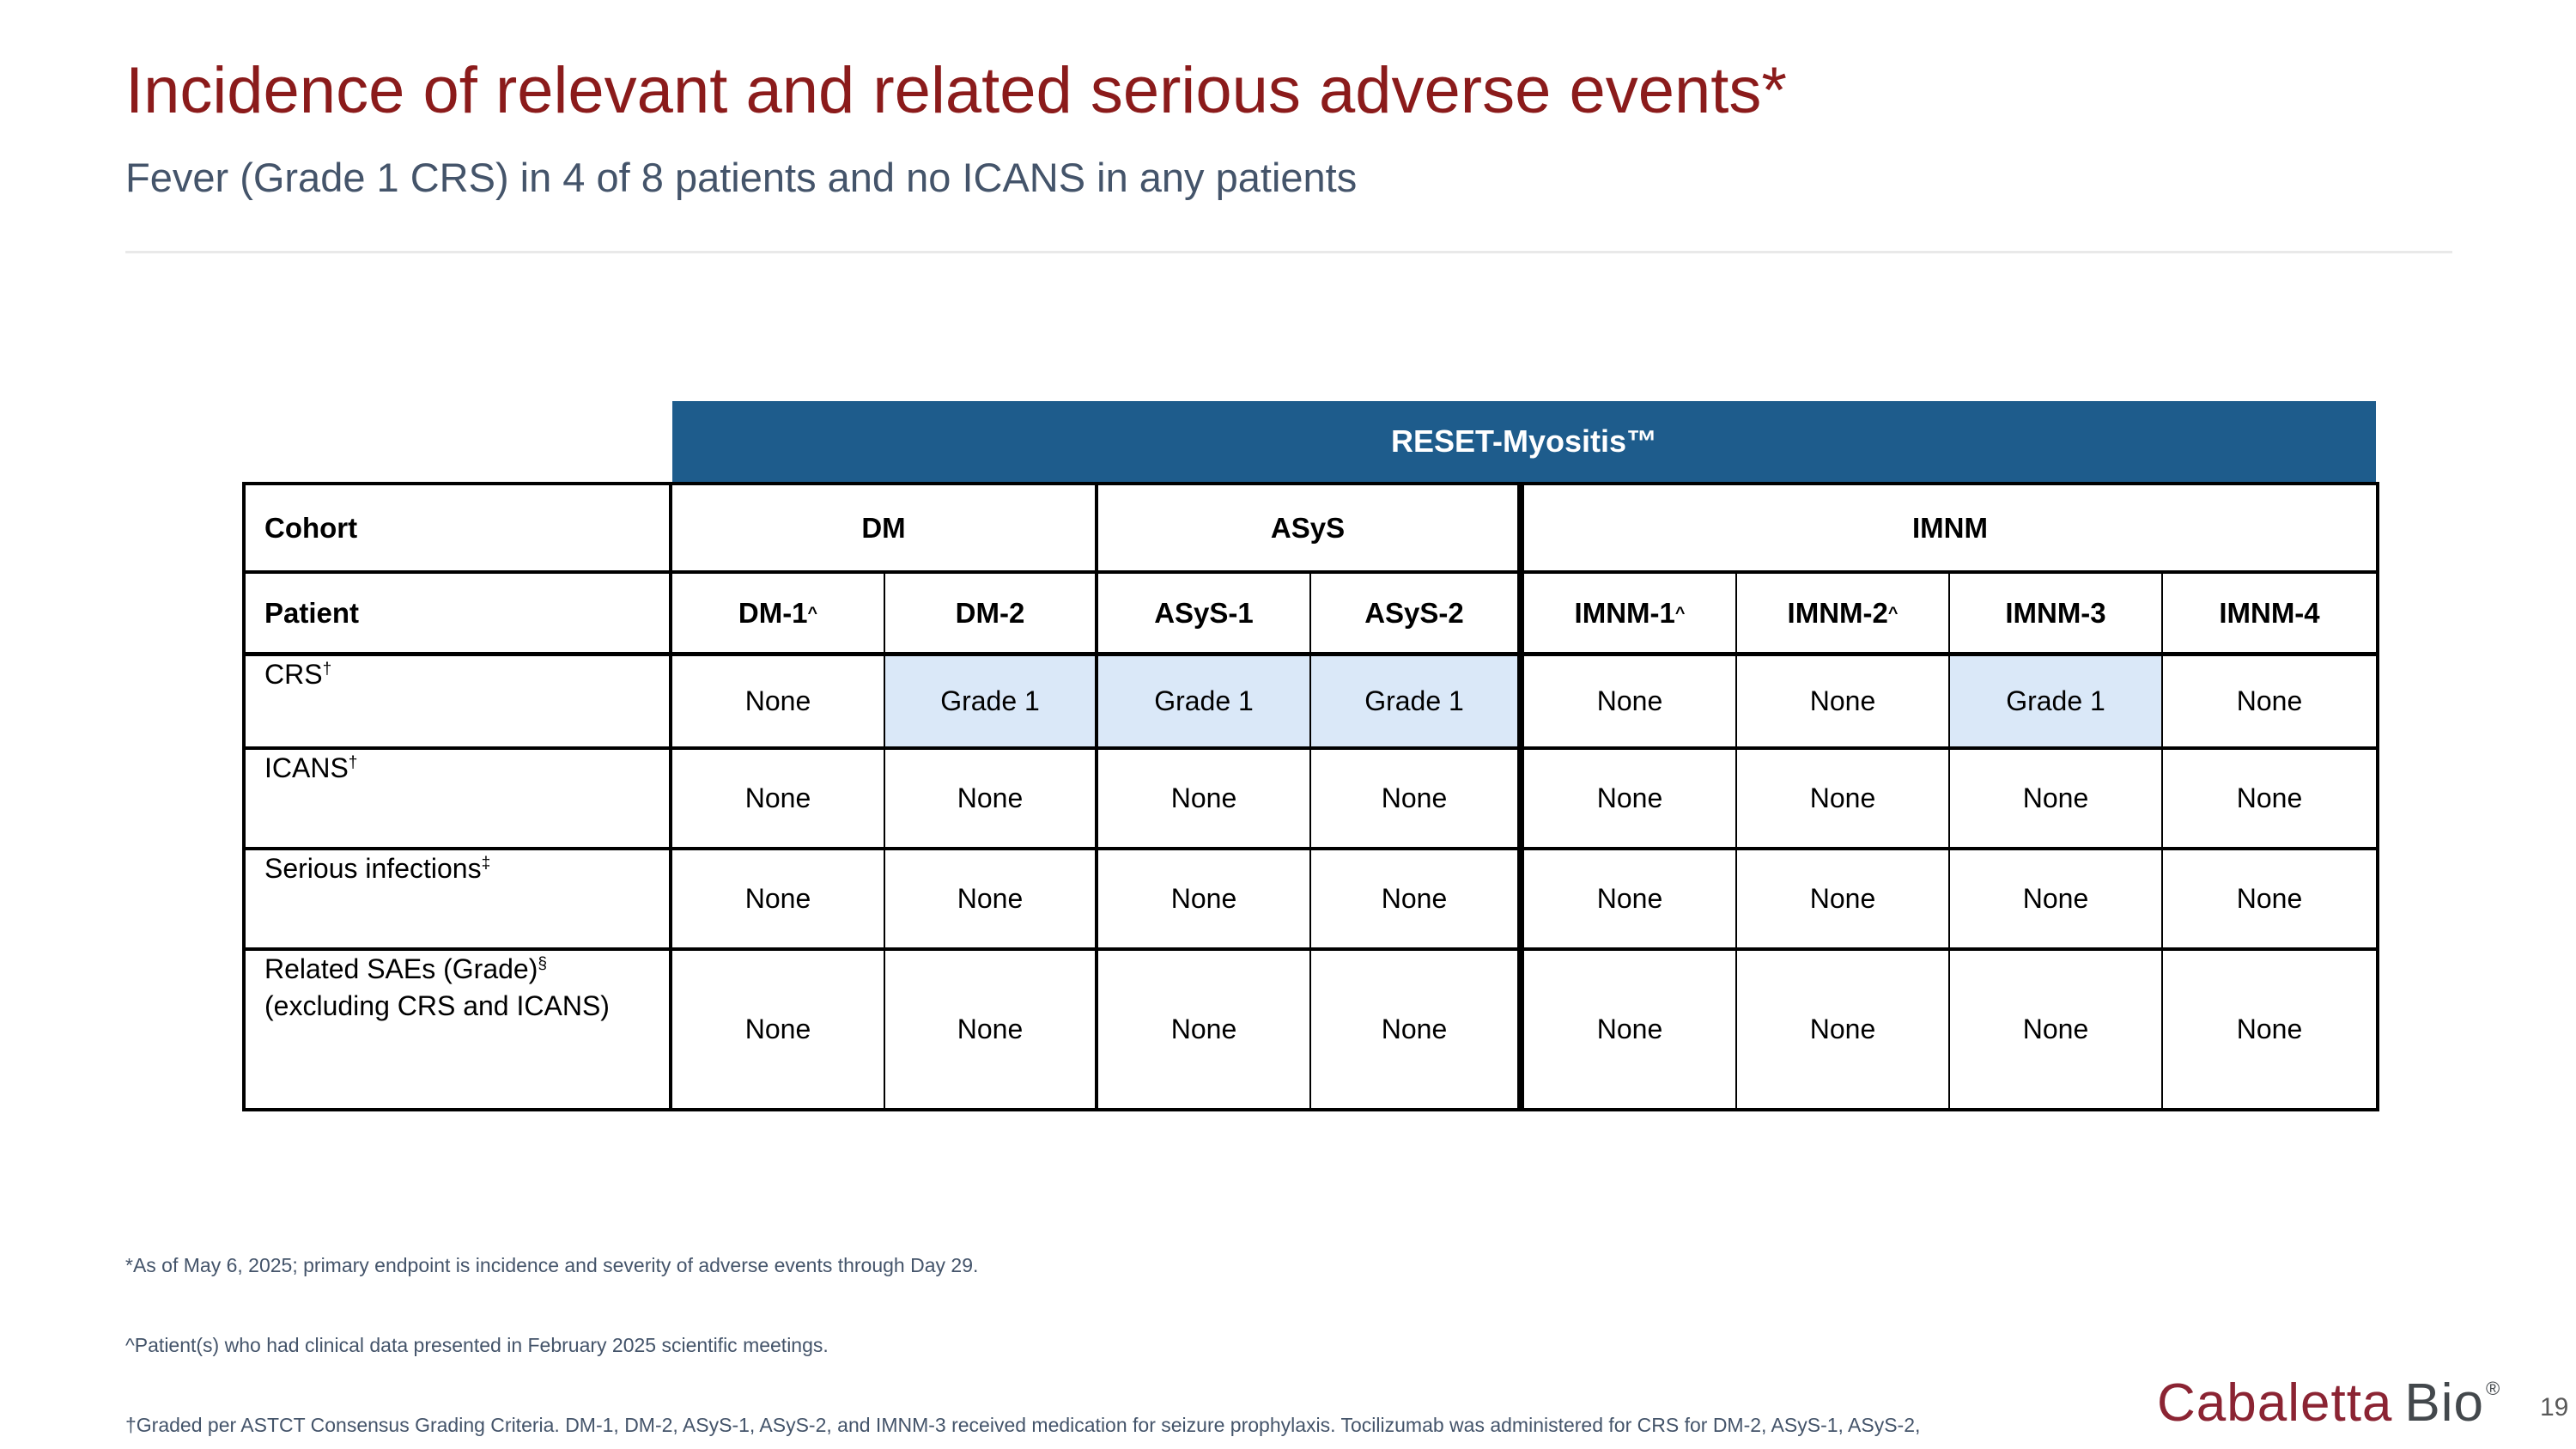 This screenshot has height=1449, width=2576. What do you see at coordinates (885, 529) in the screenshot?
I see `cohort-group-dm: DM` at bounding box center [885, 529].